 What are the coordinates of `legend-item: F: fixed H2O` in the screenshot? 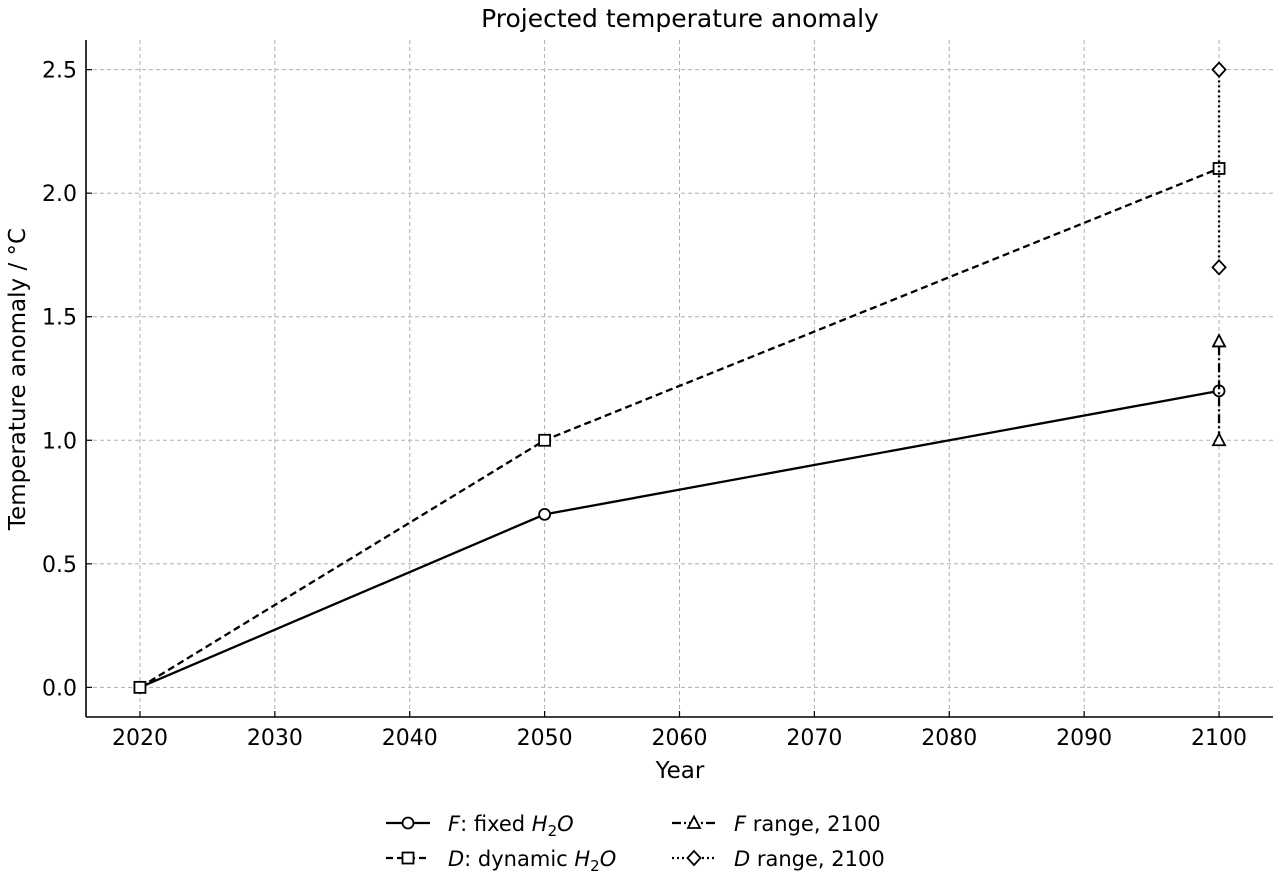 It's located at (480, 826).